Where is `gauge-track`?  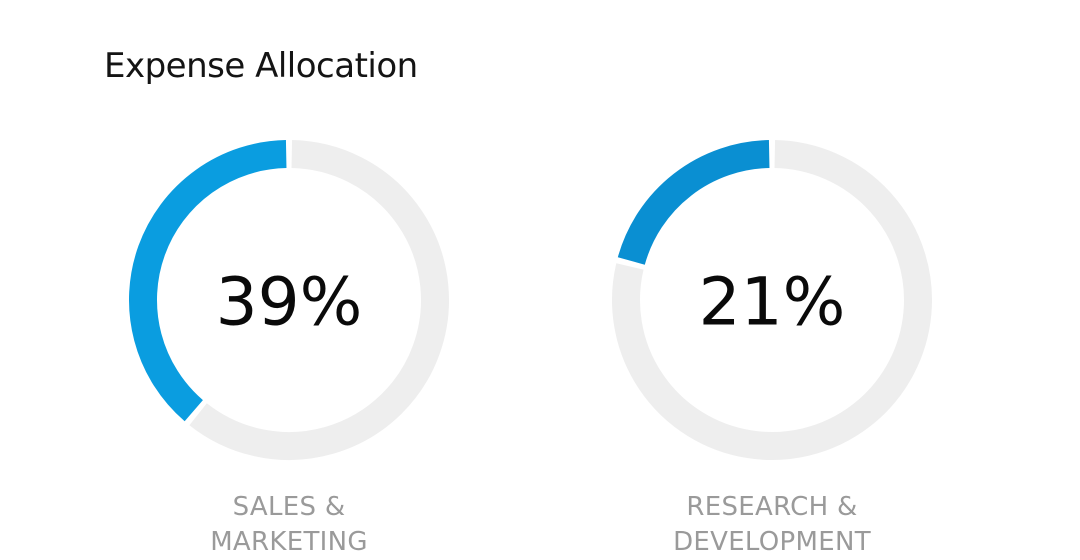
gauge-track is located at coordinates (319, 300).